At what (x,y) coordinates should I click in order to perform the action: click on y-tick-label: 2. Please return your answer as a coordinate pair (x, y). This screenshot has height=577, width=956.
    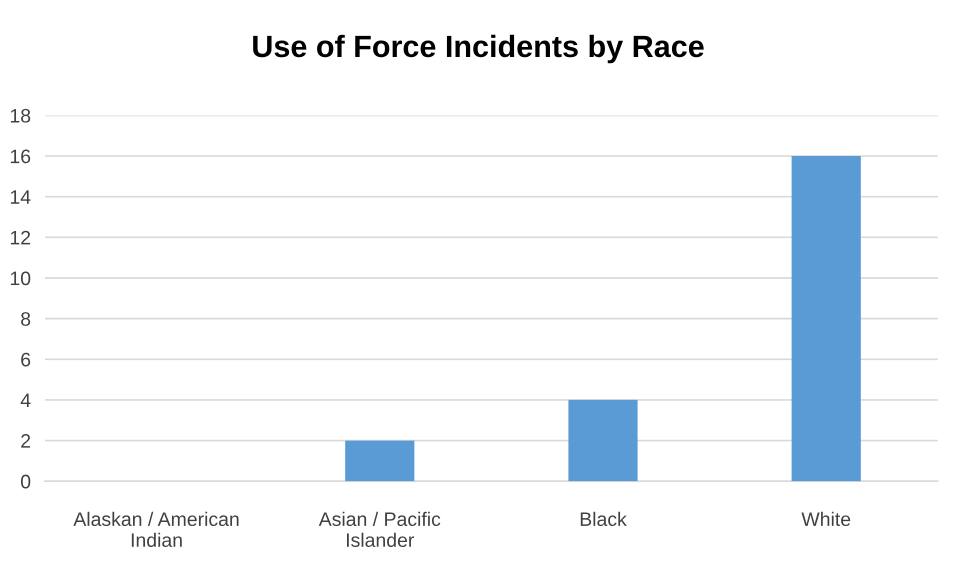
    Looking at the image, I should click on (25, 441).